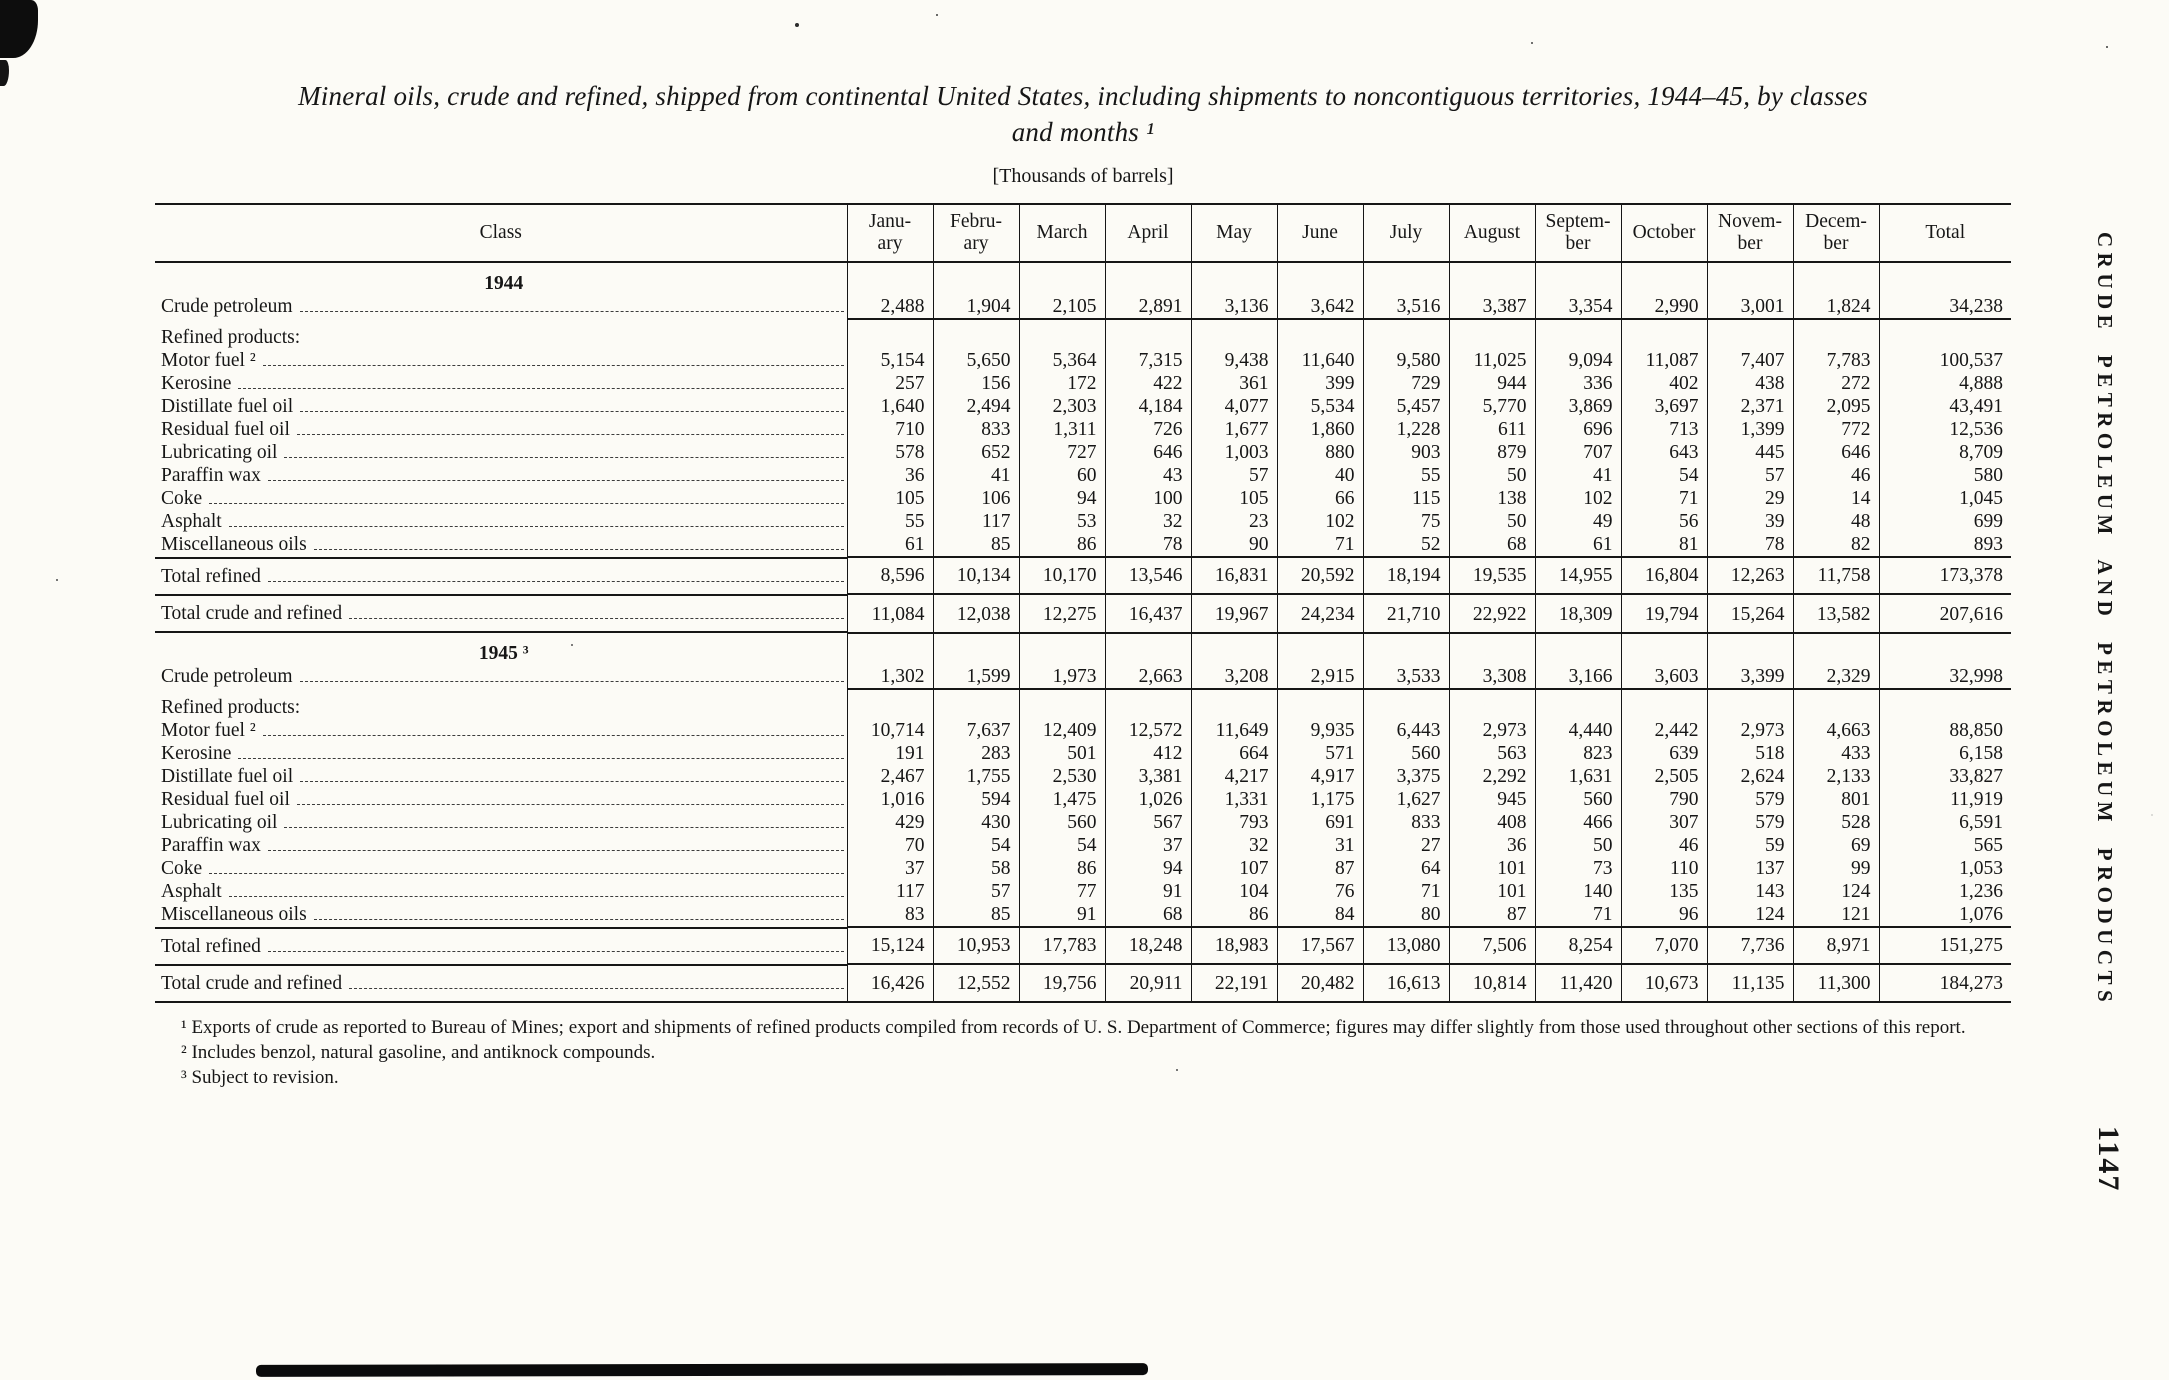  I want to click on cell-value: 945, so click(1491, 799).